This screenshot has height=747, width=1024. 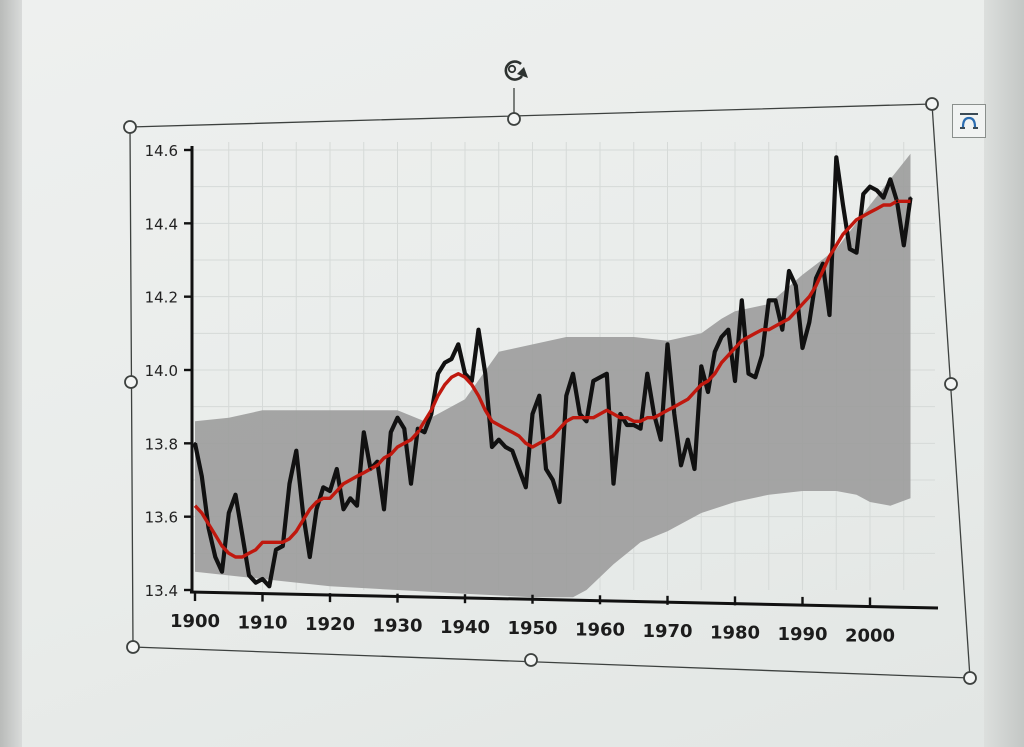 I want to click on x-tick-label: 1990, so click(x=802, y=634).